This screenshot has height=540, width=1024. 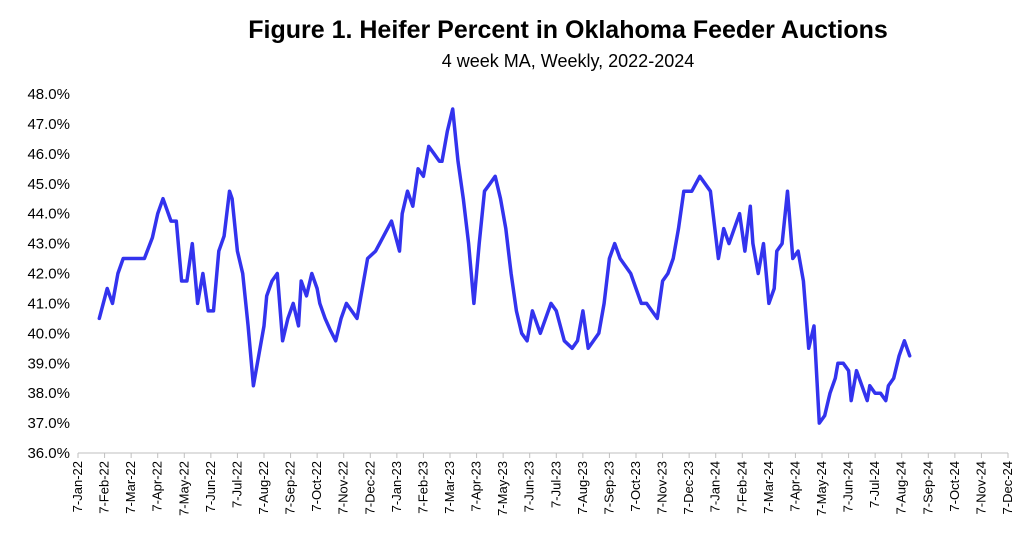 What do you see at coordinates (502, 488) in the screenshot?
I see `x-tick-label: 7-May-23` at bounding box center [502, 488].